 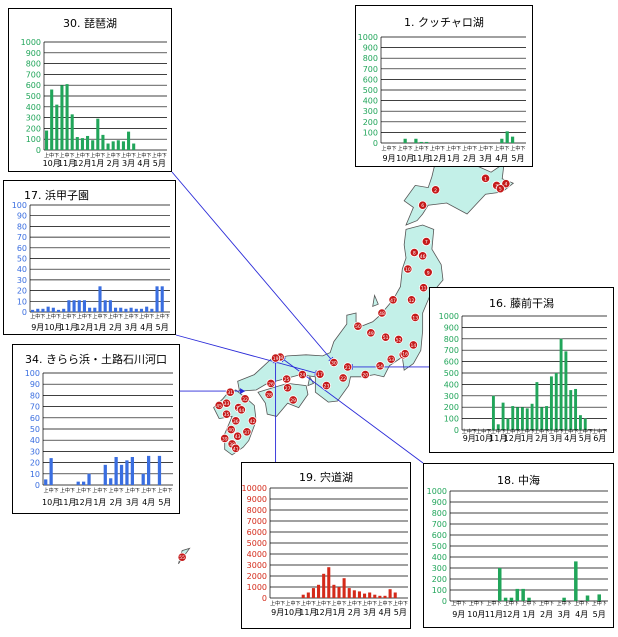 I want to click on y-tick-label: 70, so click(x=22, y=237).